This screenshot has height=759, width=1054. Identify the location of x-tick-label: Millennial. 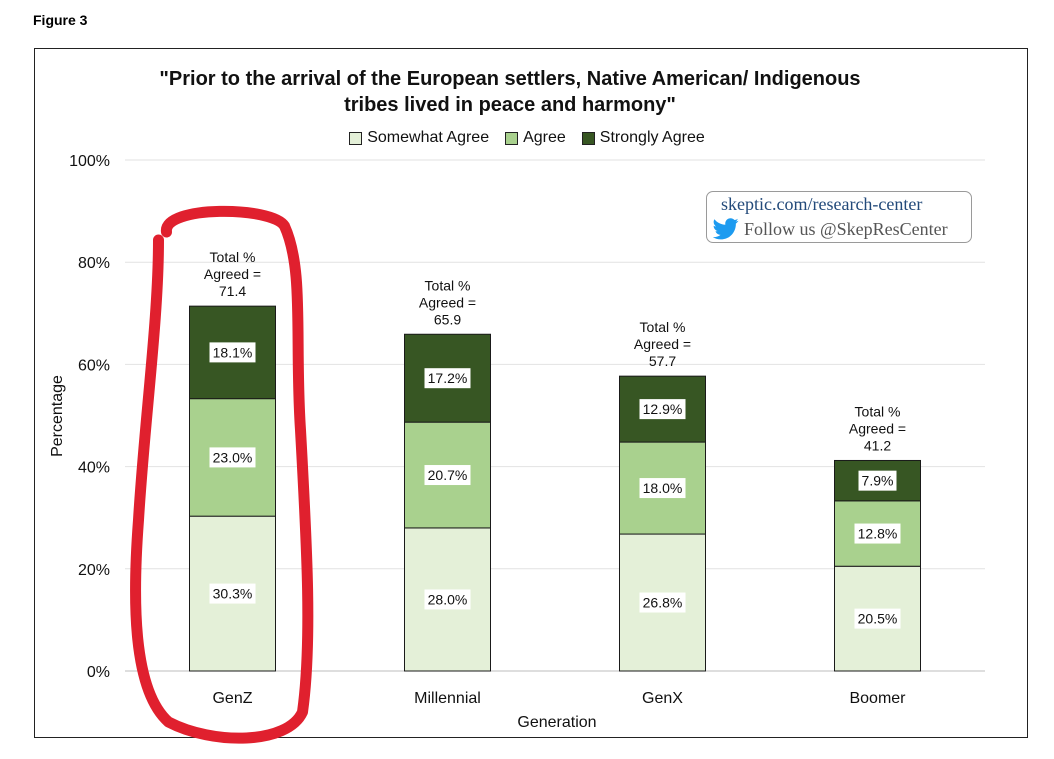
(447, 698).